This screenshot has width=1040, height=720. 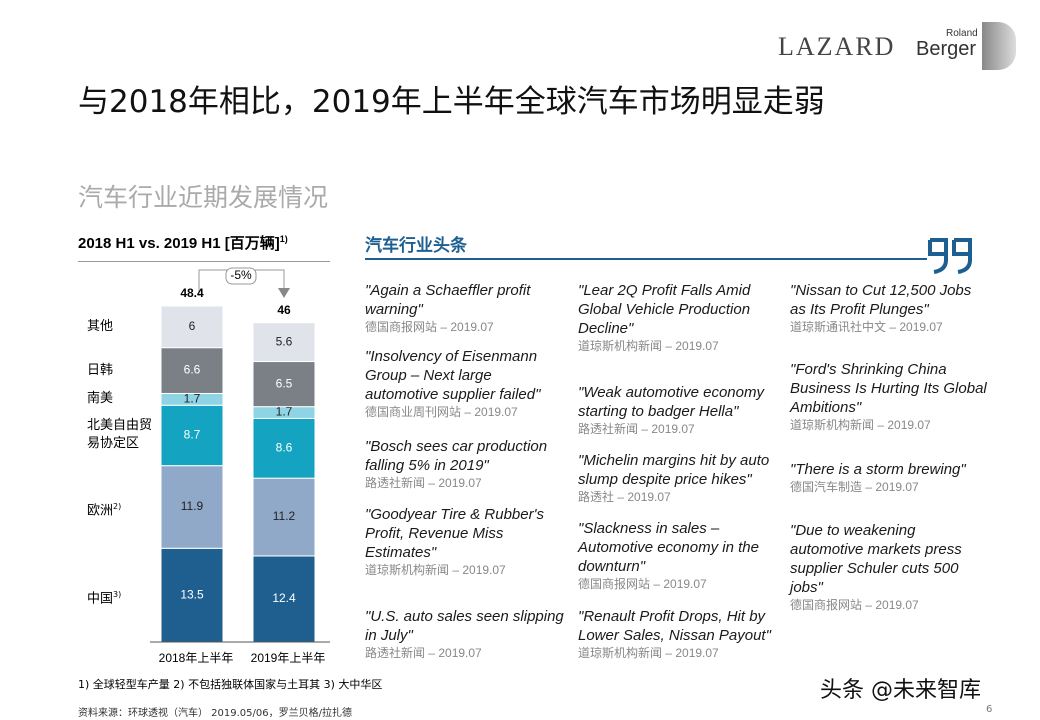 I want to click on segment-label: 5.6, so click(x=284, y=341).